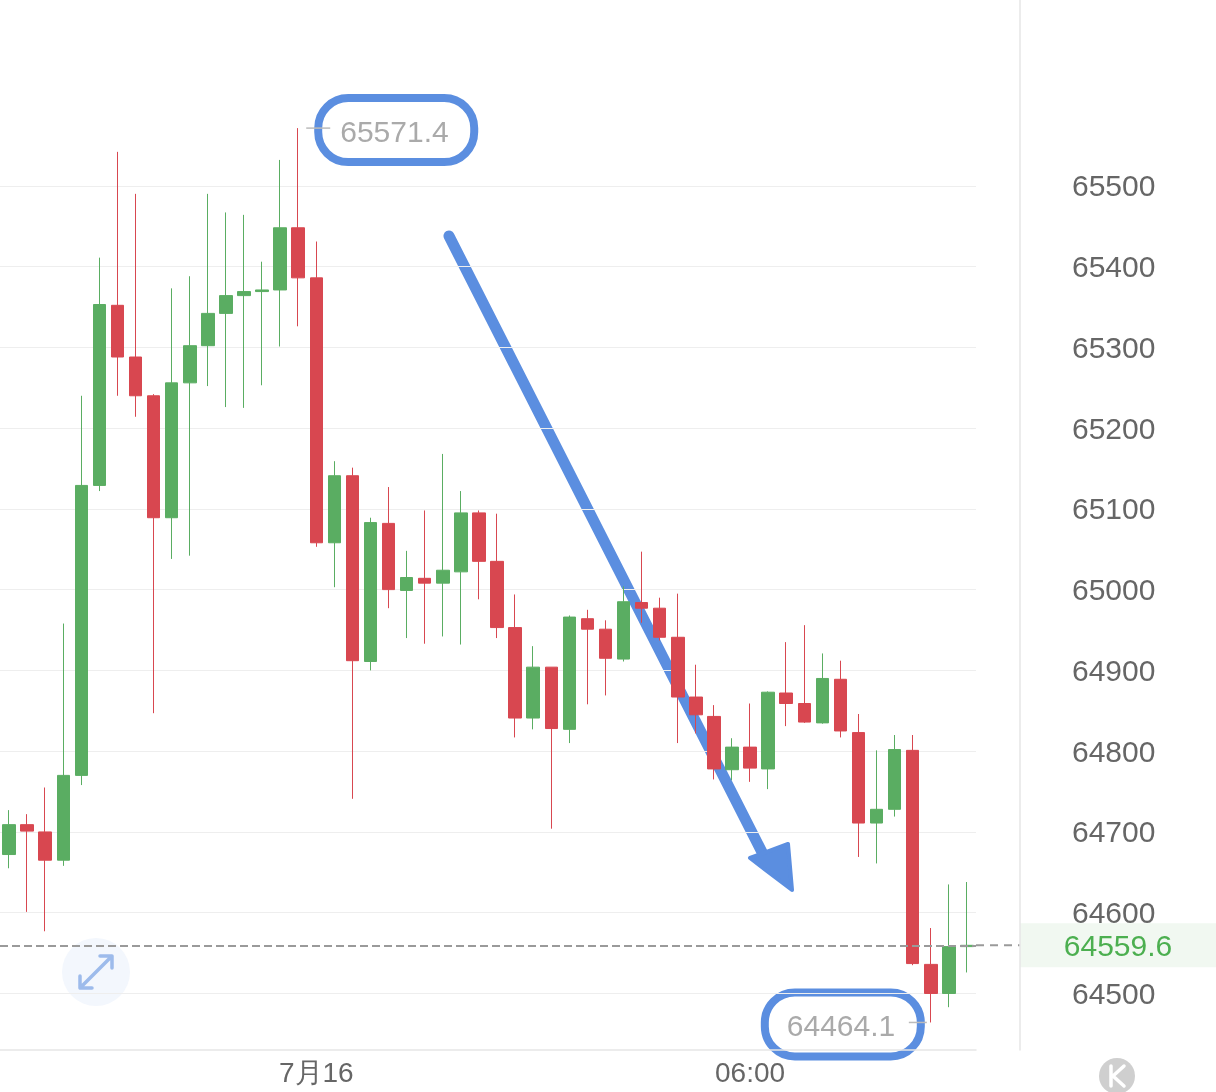 This screenshot has height=1092, width=1216. Describe the element at coordinates (841, 1025) in the screenshot. I see `annotation: 64464.1` at that location.